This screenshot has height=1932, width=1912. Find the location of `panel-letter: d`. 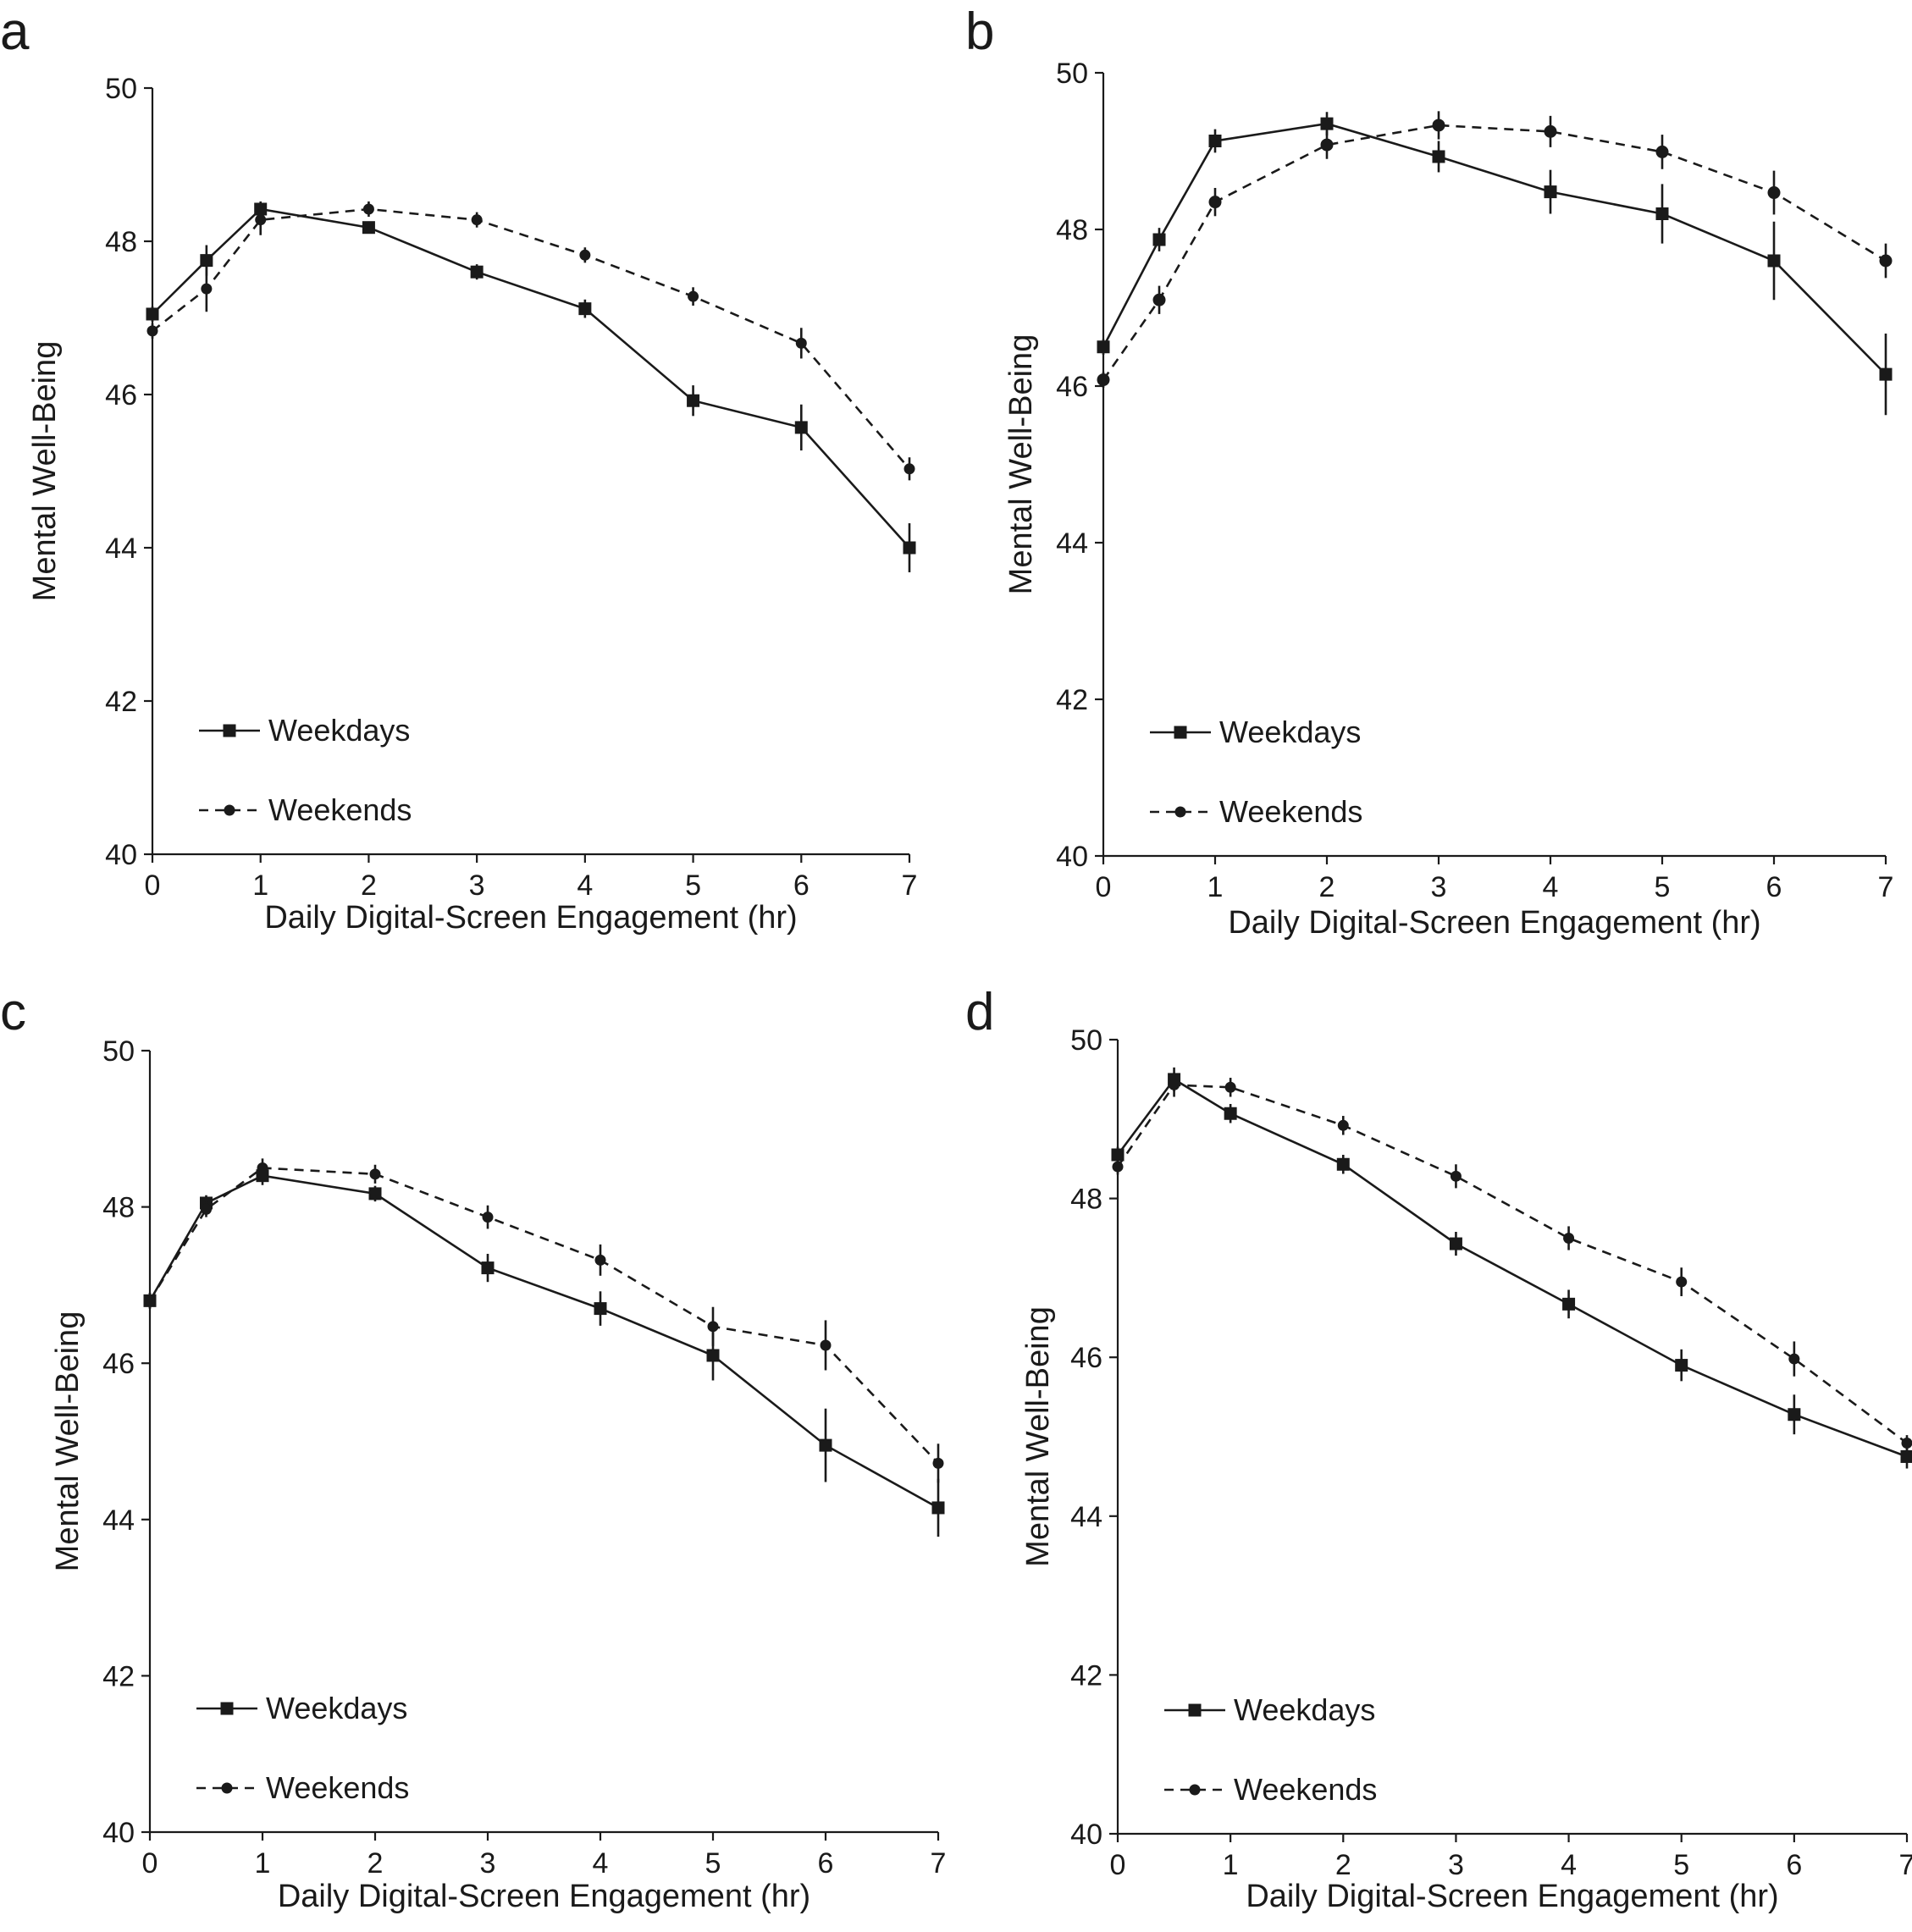

panel-letter: d is located at coordinates (979, 1012).